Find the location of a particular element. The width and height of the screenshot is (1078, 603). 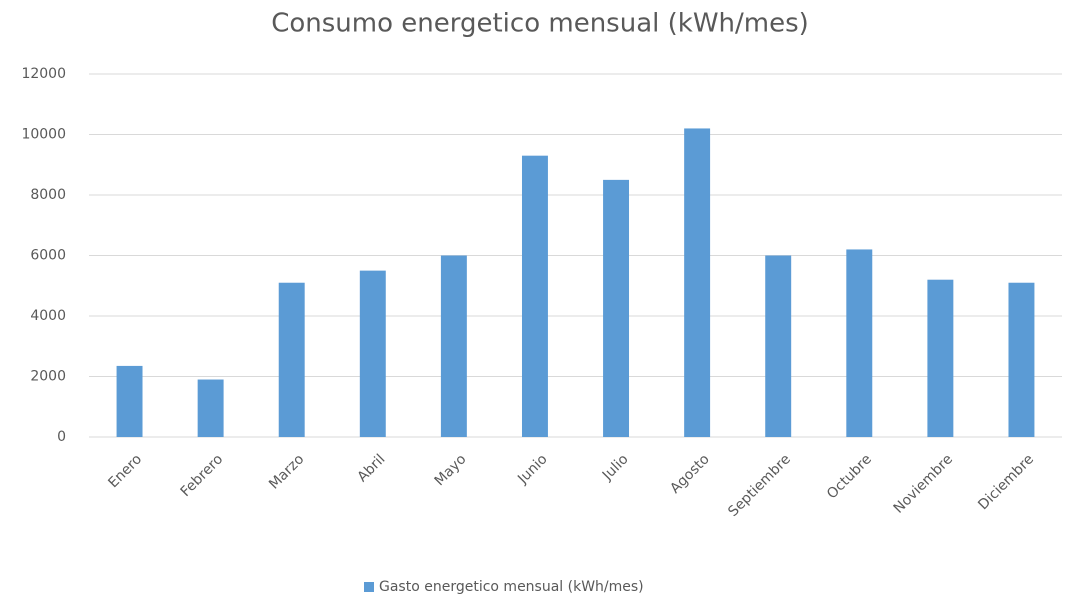

x-tick-label: Octubre is located at coordinates (849, 476).